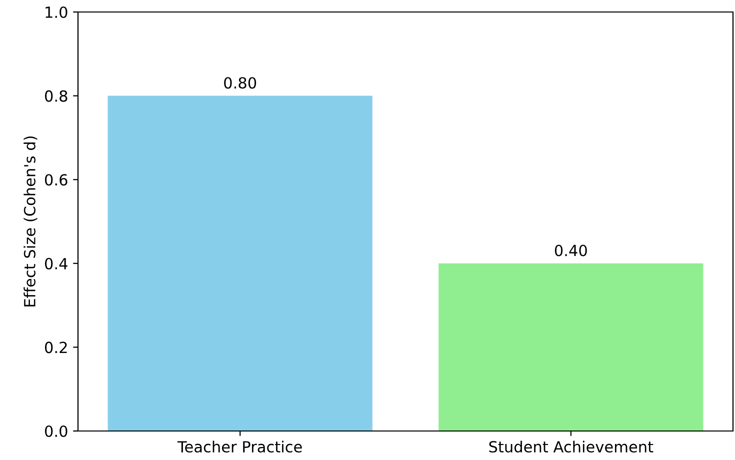 Image resolution: width=735 pixels, height=460 pixels. I want to click on data-label: 0.80, so click(240, 83).